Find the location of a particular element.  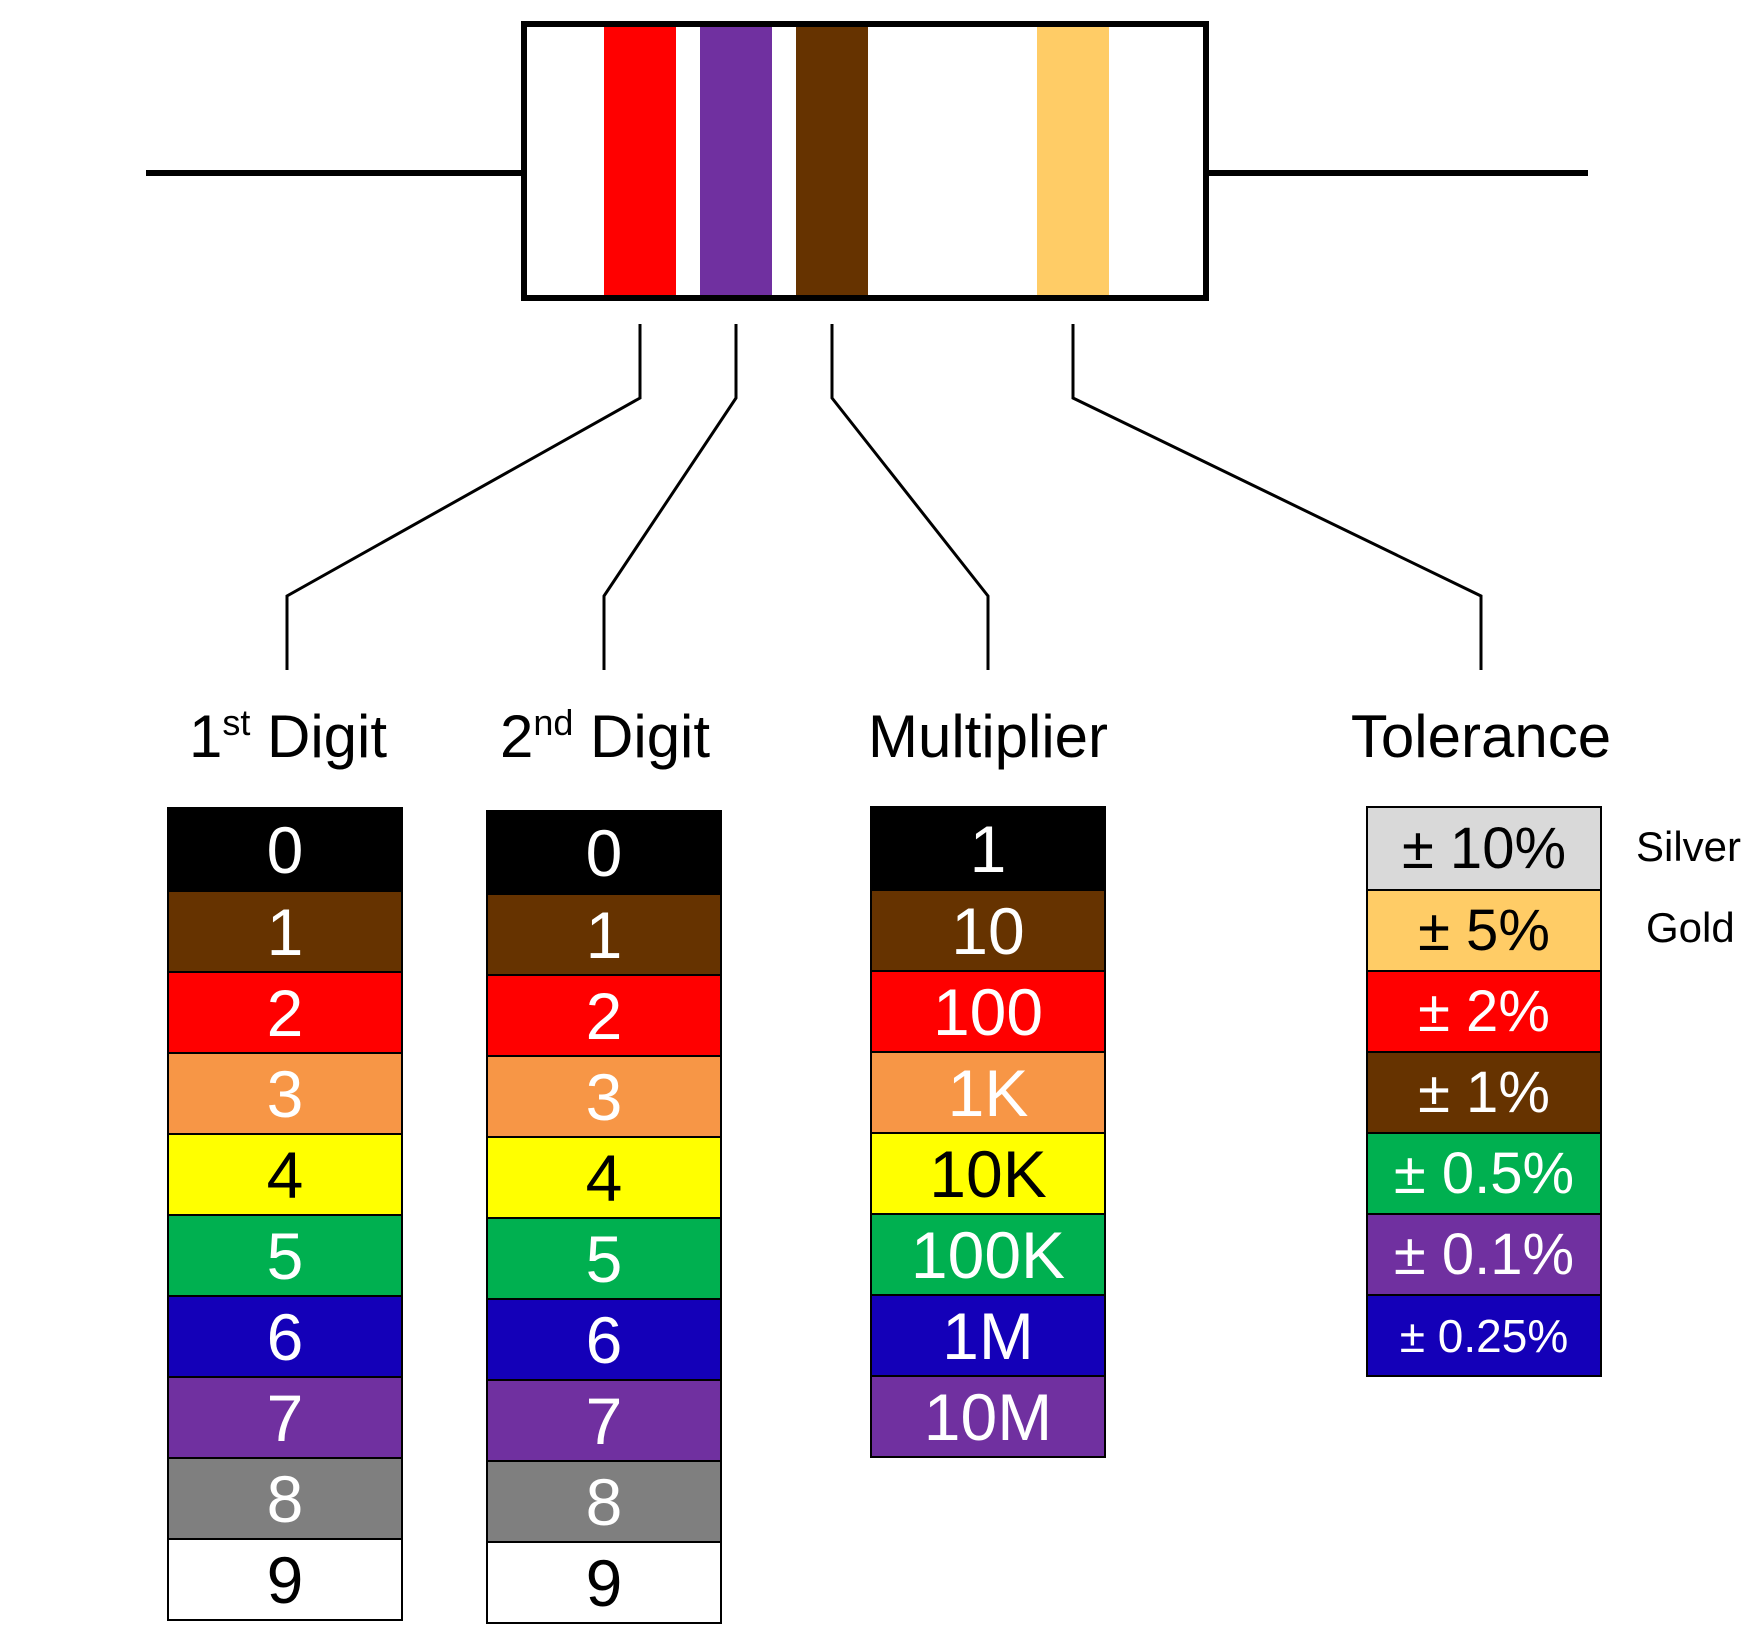

first-digit-row: 7 is located at coordinates (285, 1416).